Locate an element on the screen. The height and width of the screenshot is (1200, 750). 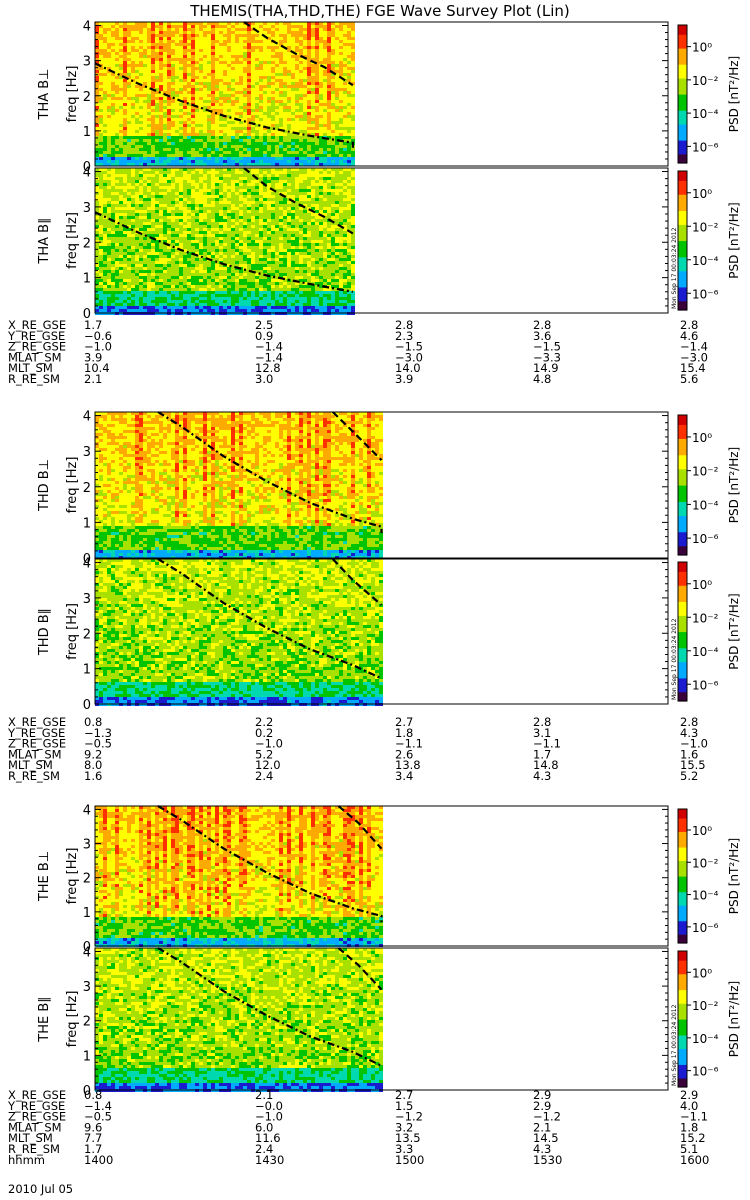
y-tick-label: 1 is located at coordinates (87, 670).